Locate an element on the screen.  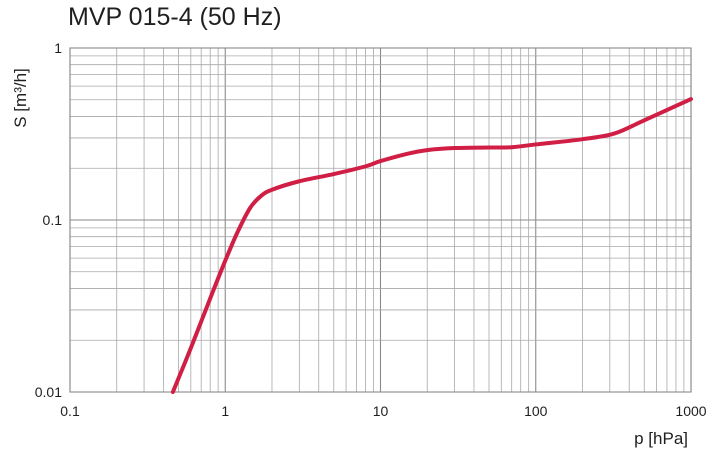
x-tick-label: 0.1 is located at coordinates (70, 411).